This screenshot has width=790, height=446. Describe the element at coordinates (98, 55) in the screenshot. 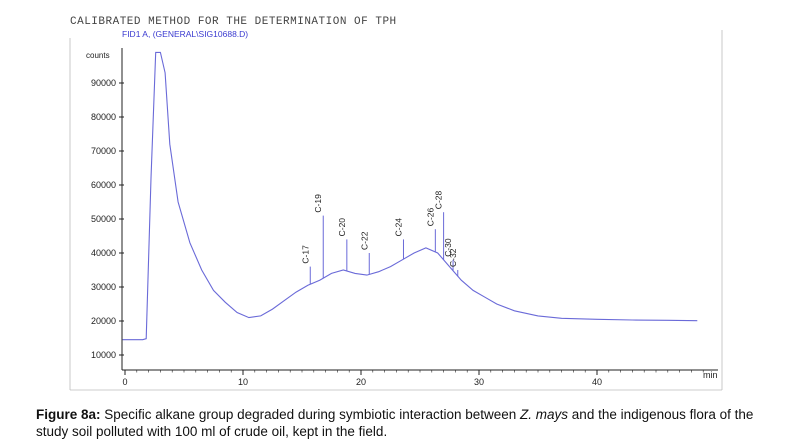

I see `y-axis-label: counts` at that location.